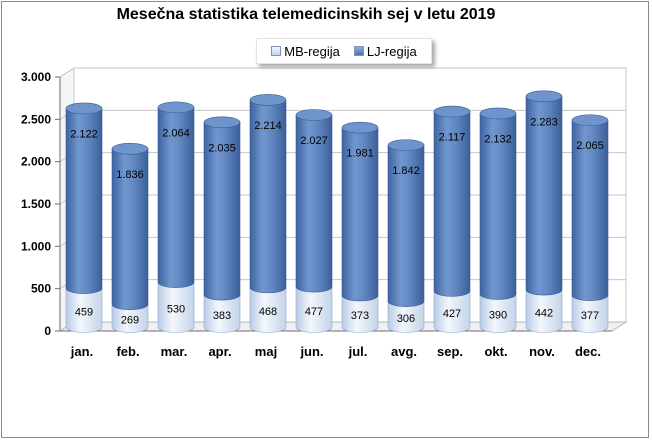  I want to click on y-tick-label: 2.000, so click(36, 162).